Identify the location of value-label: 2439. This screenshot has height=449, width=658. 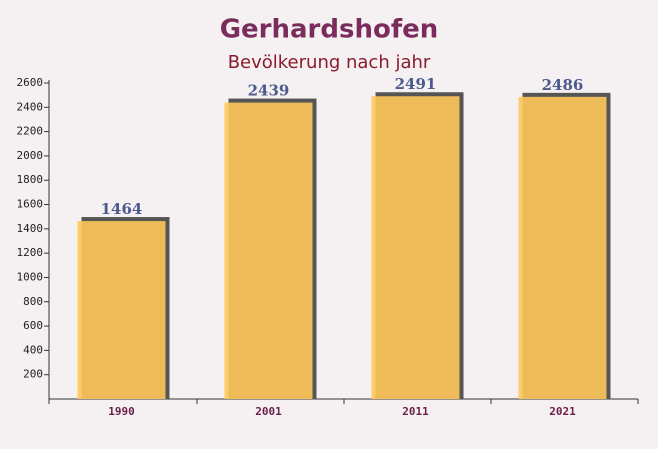
(269, 91).